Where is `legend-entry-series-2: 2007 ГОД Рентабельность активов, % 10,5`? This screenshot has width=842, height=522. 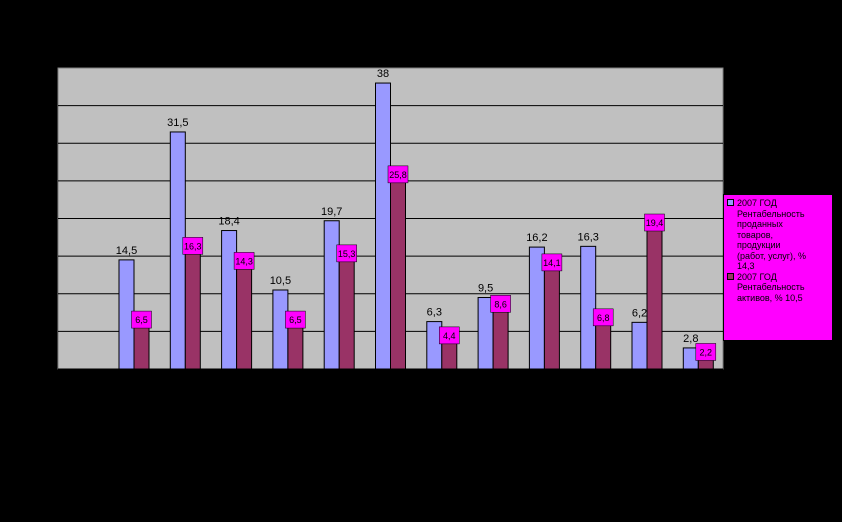 legend-entry-series-2: 2007 ГОД Рентабельность активов, % 10,5 is located at coordinates (778, 288).